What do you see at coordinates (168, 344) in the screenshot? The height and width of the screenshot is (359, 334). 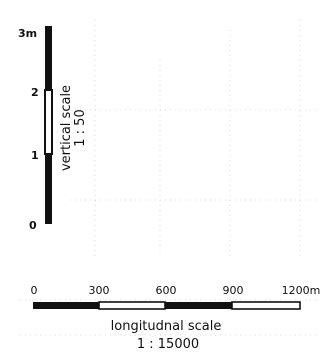 I see `longitudinal-scale-ratio: 1 : 15000` at bounding box center [168, 344].